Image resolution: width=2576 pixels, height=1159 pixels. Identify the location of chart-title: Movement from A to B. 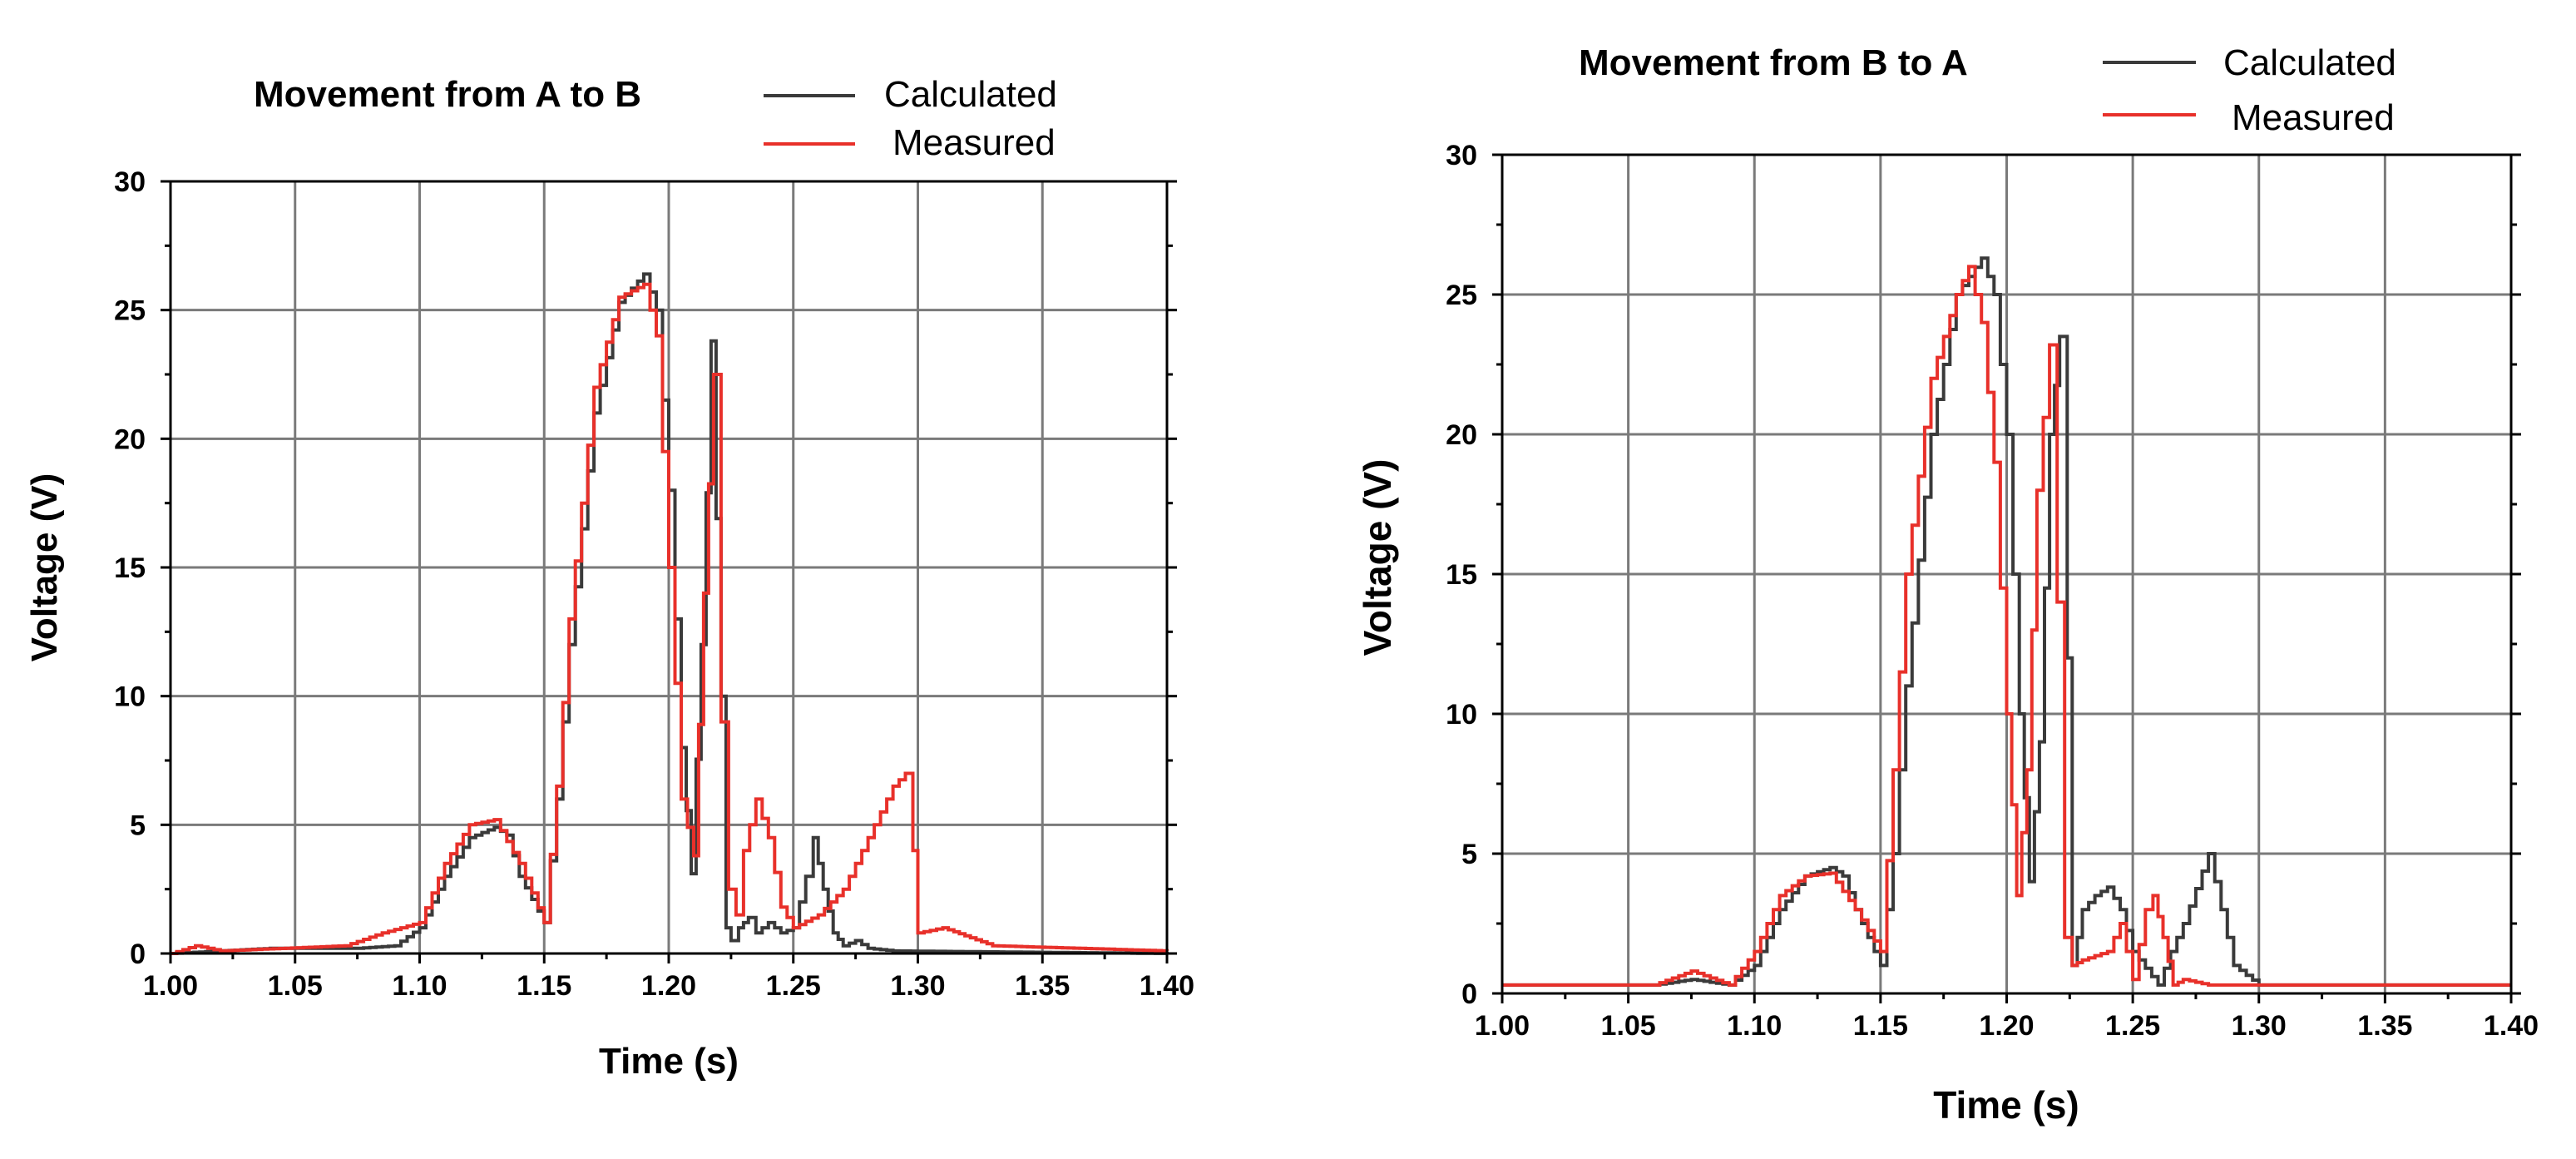
(447, 94).